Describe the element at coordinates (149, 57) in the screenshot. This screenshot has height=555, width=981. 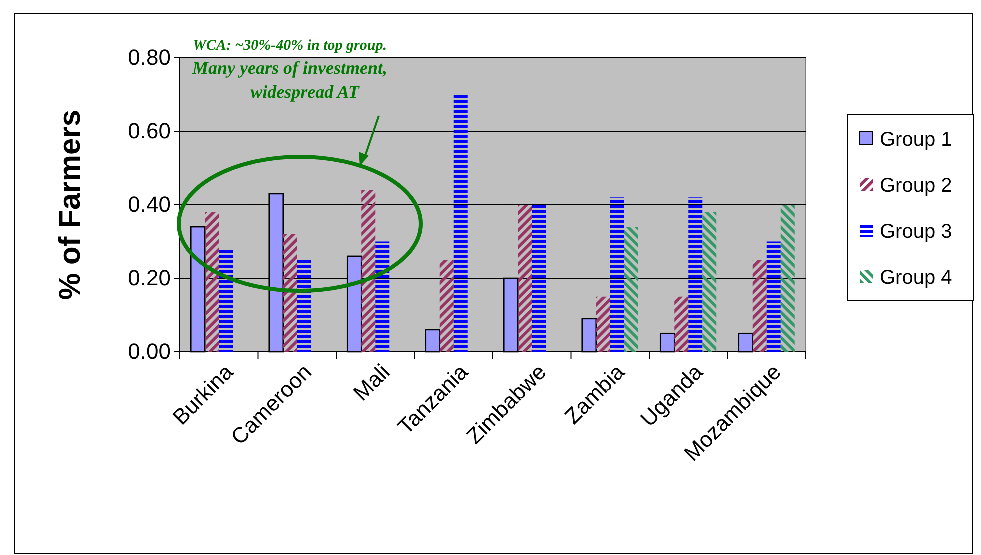
I see `y-tick-label: 0.80` at that location.